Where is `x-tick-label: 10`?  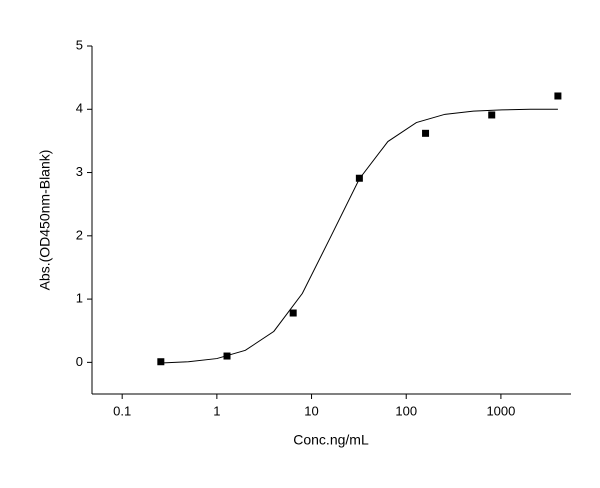
x-tick-label: 10 is located at coordinates (311, 410).